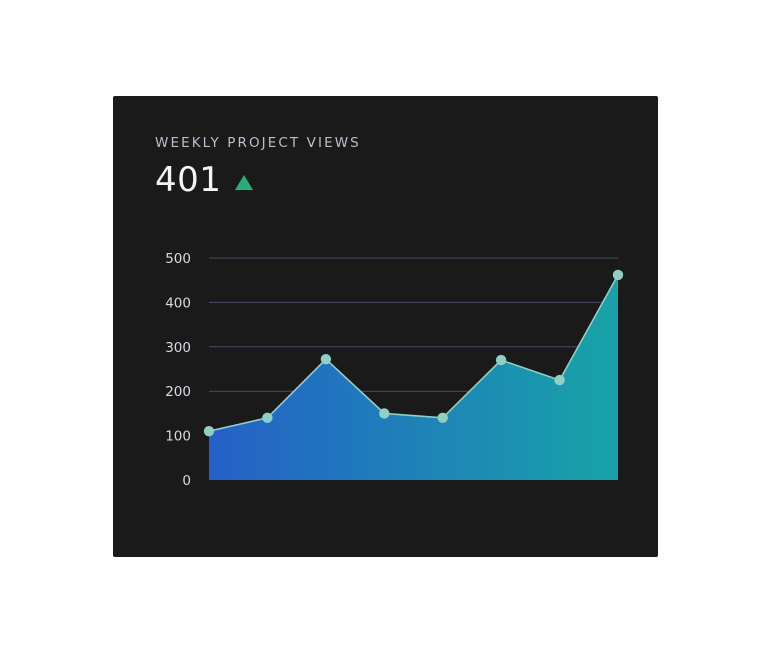 The image size is (772, 652). What do you see at coordinates (178, 303) in the screenshot?
I see `y-axis-tick-label: 400` at bounding box center [178, 303].